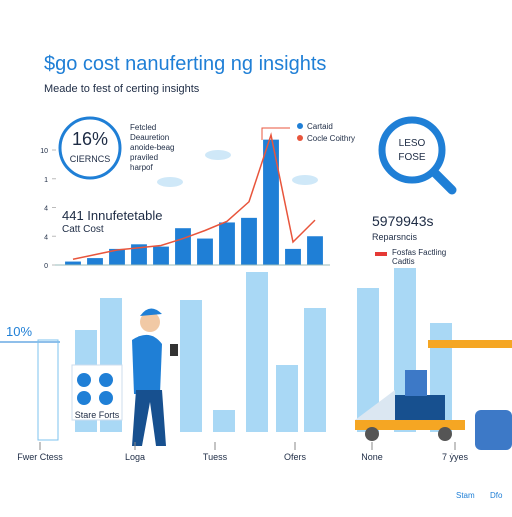 This screenshot has height=517, width=512. I want to click on cost-label: Catt Cost, so click(83, 229).